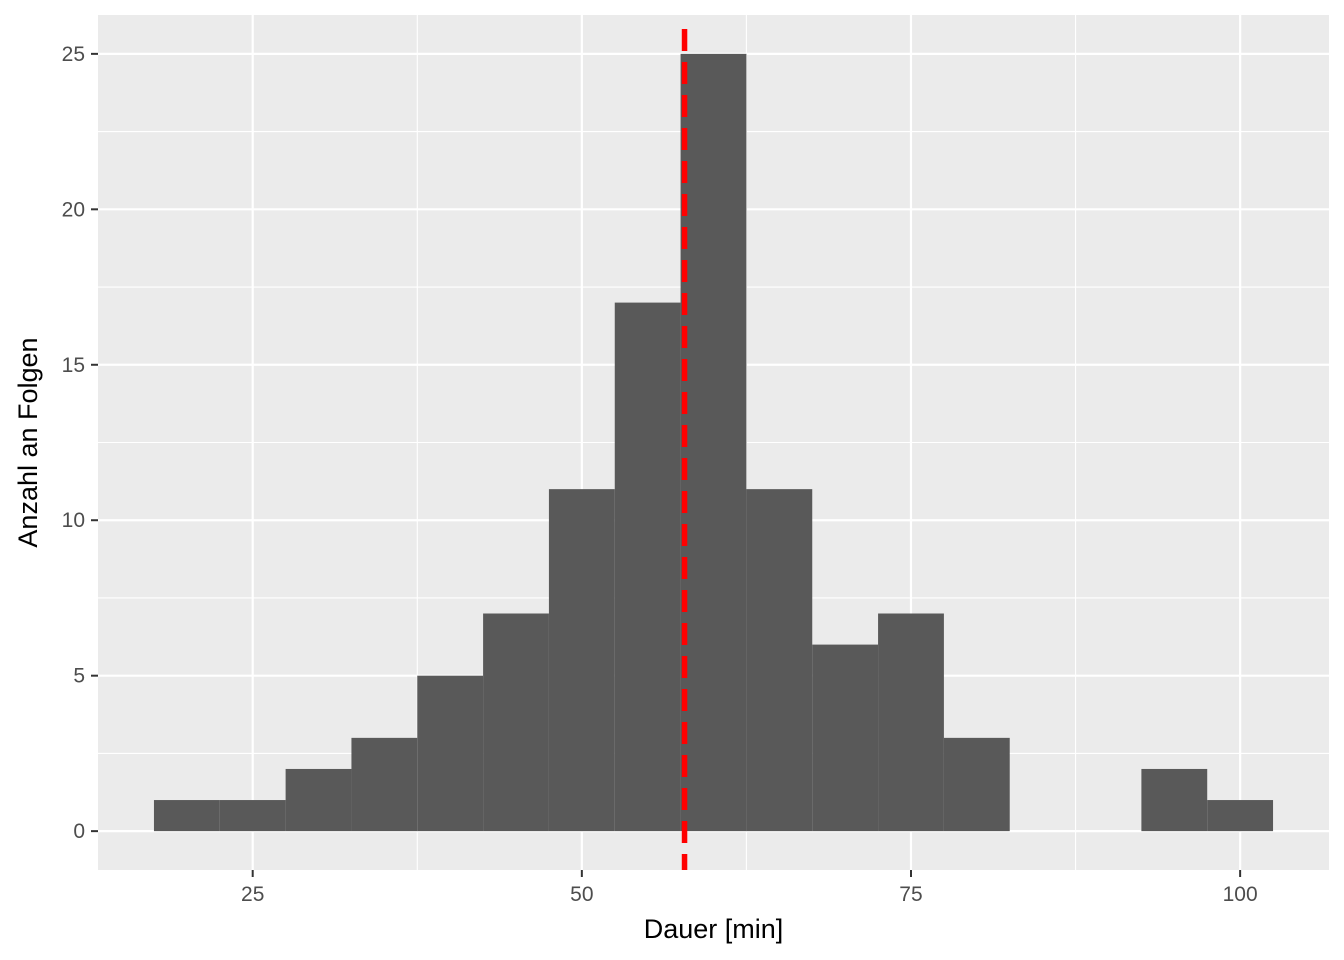 The width and height of the screenshot is (1344, 960). I want to click on y-tick-label: 25, so click(73, 54).